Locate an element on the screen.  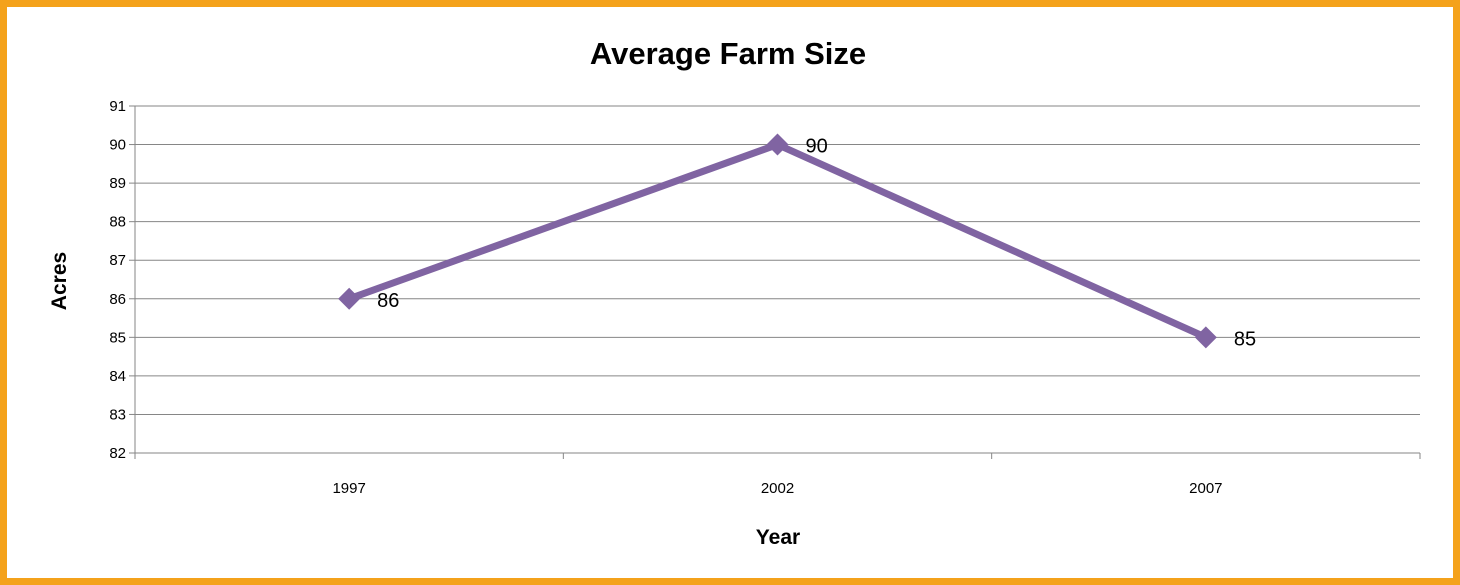
x-tick-label: 2007 is located at coordinates (1205, 488).